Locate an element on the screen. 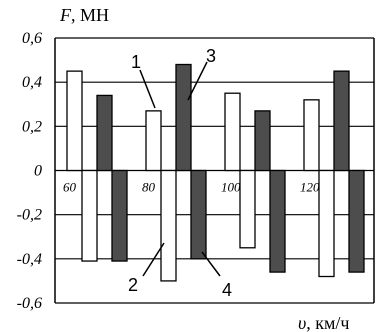 The image size is (377, 332). x-category-labels: 60 80 100 120 is located at coordinates (191, 187).